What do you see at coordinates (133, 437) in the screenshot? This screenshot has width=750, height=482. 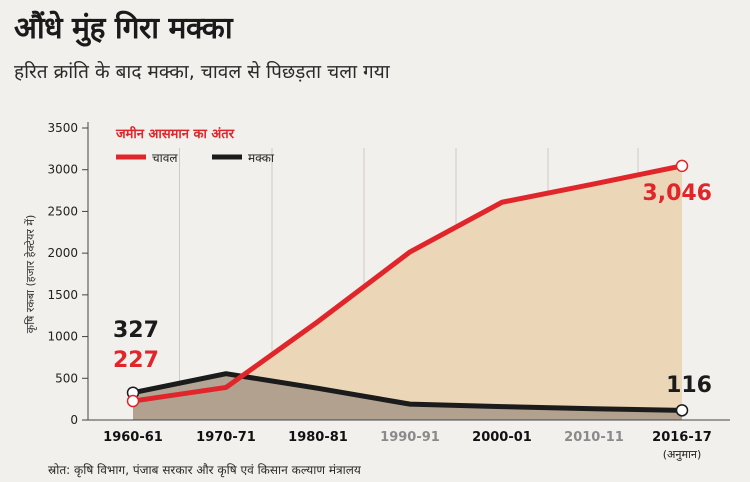 I see `x-tick-label: 1960-61` at bounding box center [133, 437].